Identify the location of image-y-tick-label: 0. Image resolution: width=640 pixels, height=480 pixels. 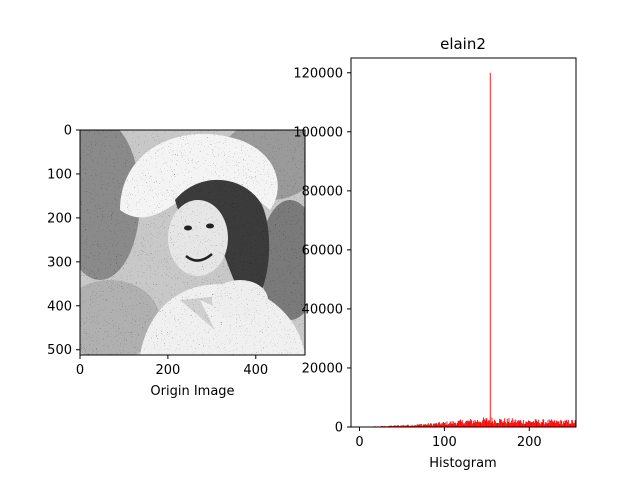
(68, 131).